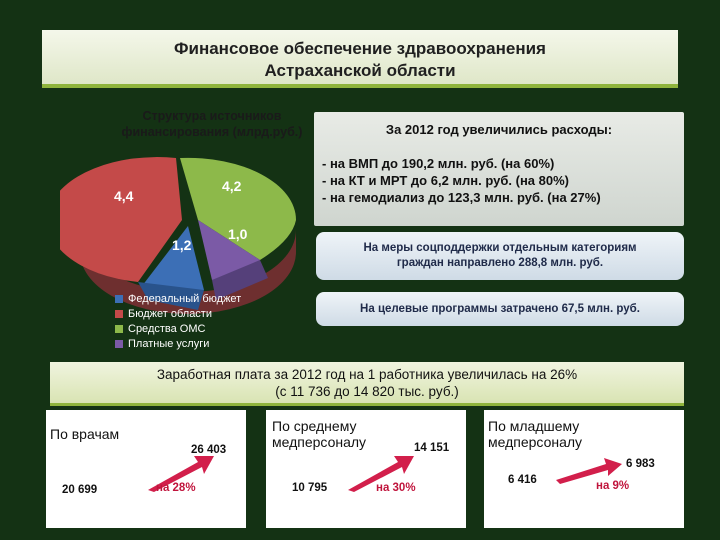  Describe the element at coordinates (314, 426) in the screenshot. I see `panel-head-1: По среднему` at that location.